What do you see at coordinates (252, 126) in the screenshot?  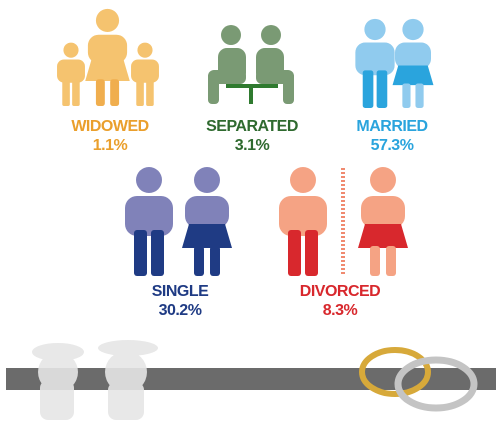 I see `item-label: SEPARATED` at bounding box center [252, 126].